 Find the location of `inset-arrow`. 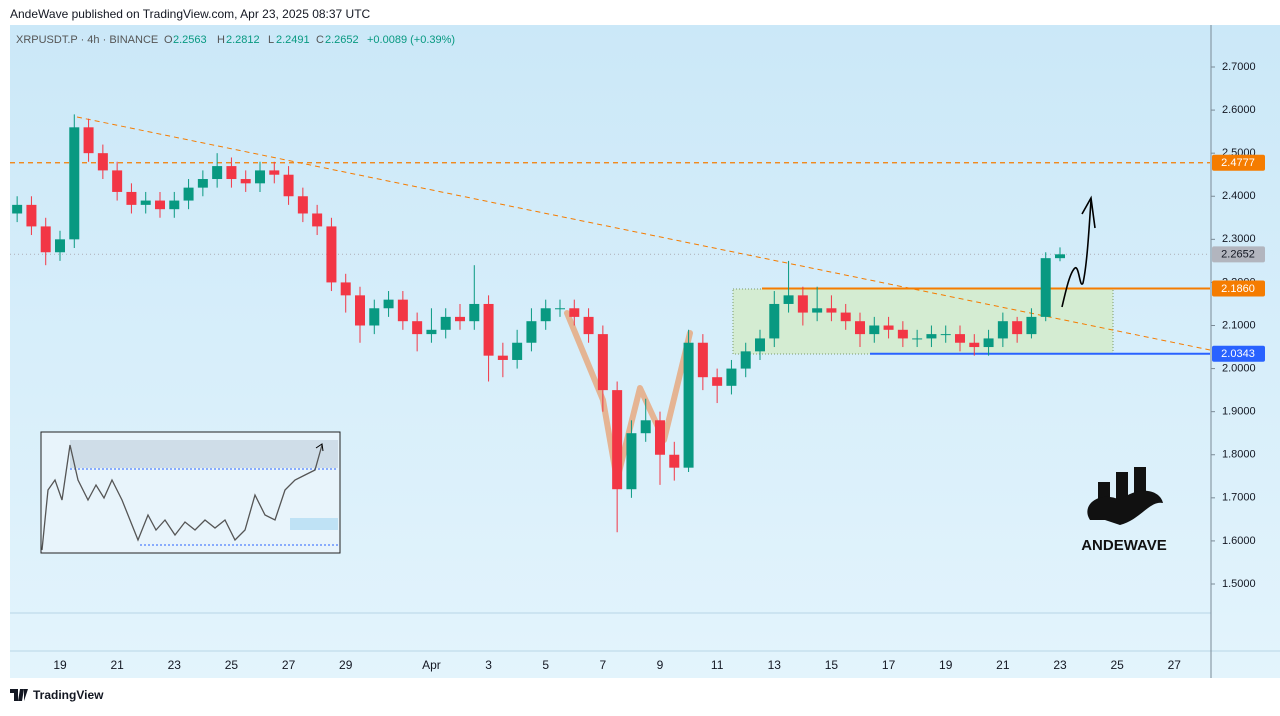

inset-arrow is located at coordinates (319, 447).